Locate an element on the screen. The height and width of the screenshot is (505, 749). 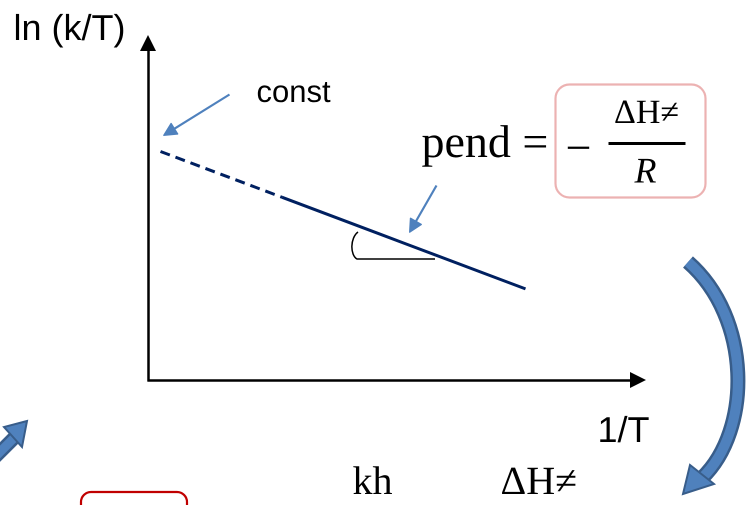
annotation: pend = is located at coordinates (485, 141).